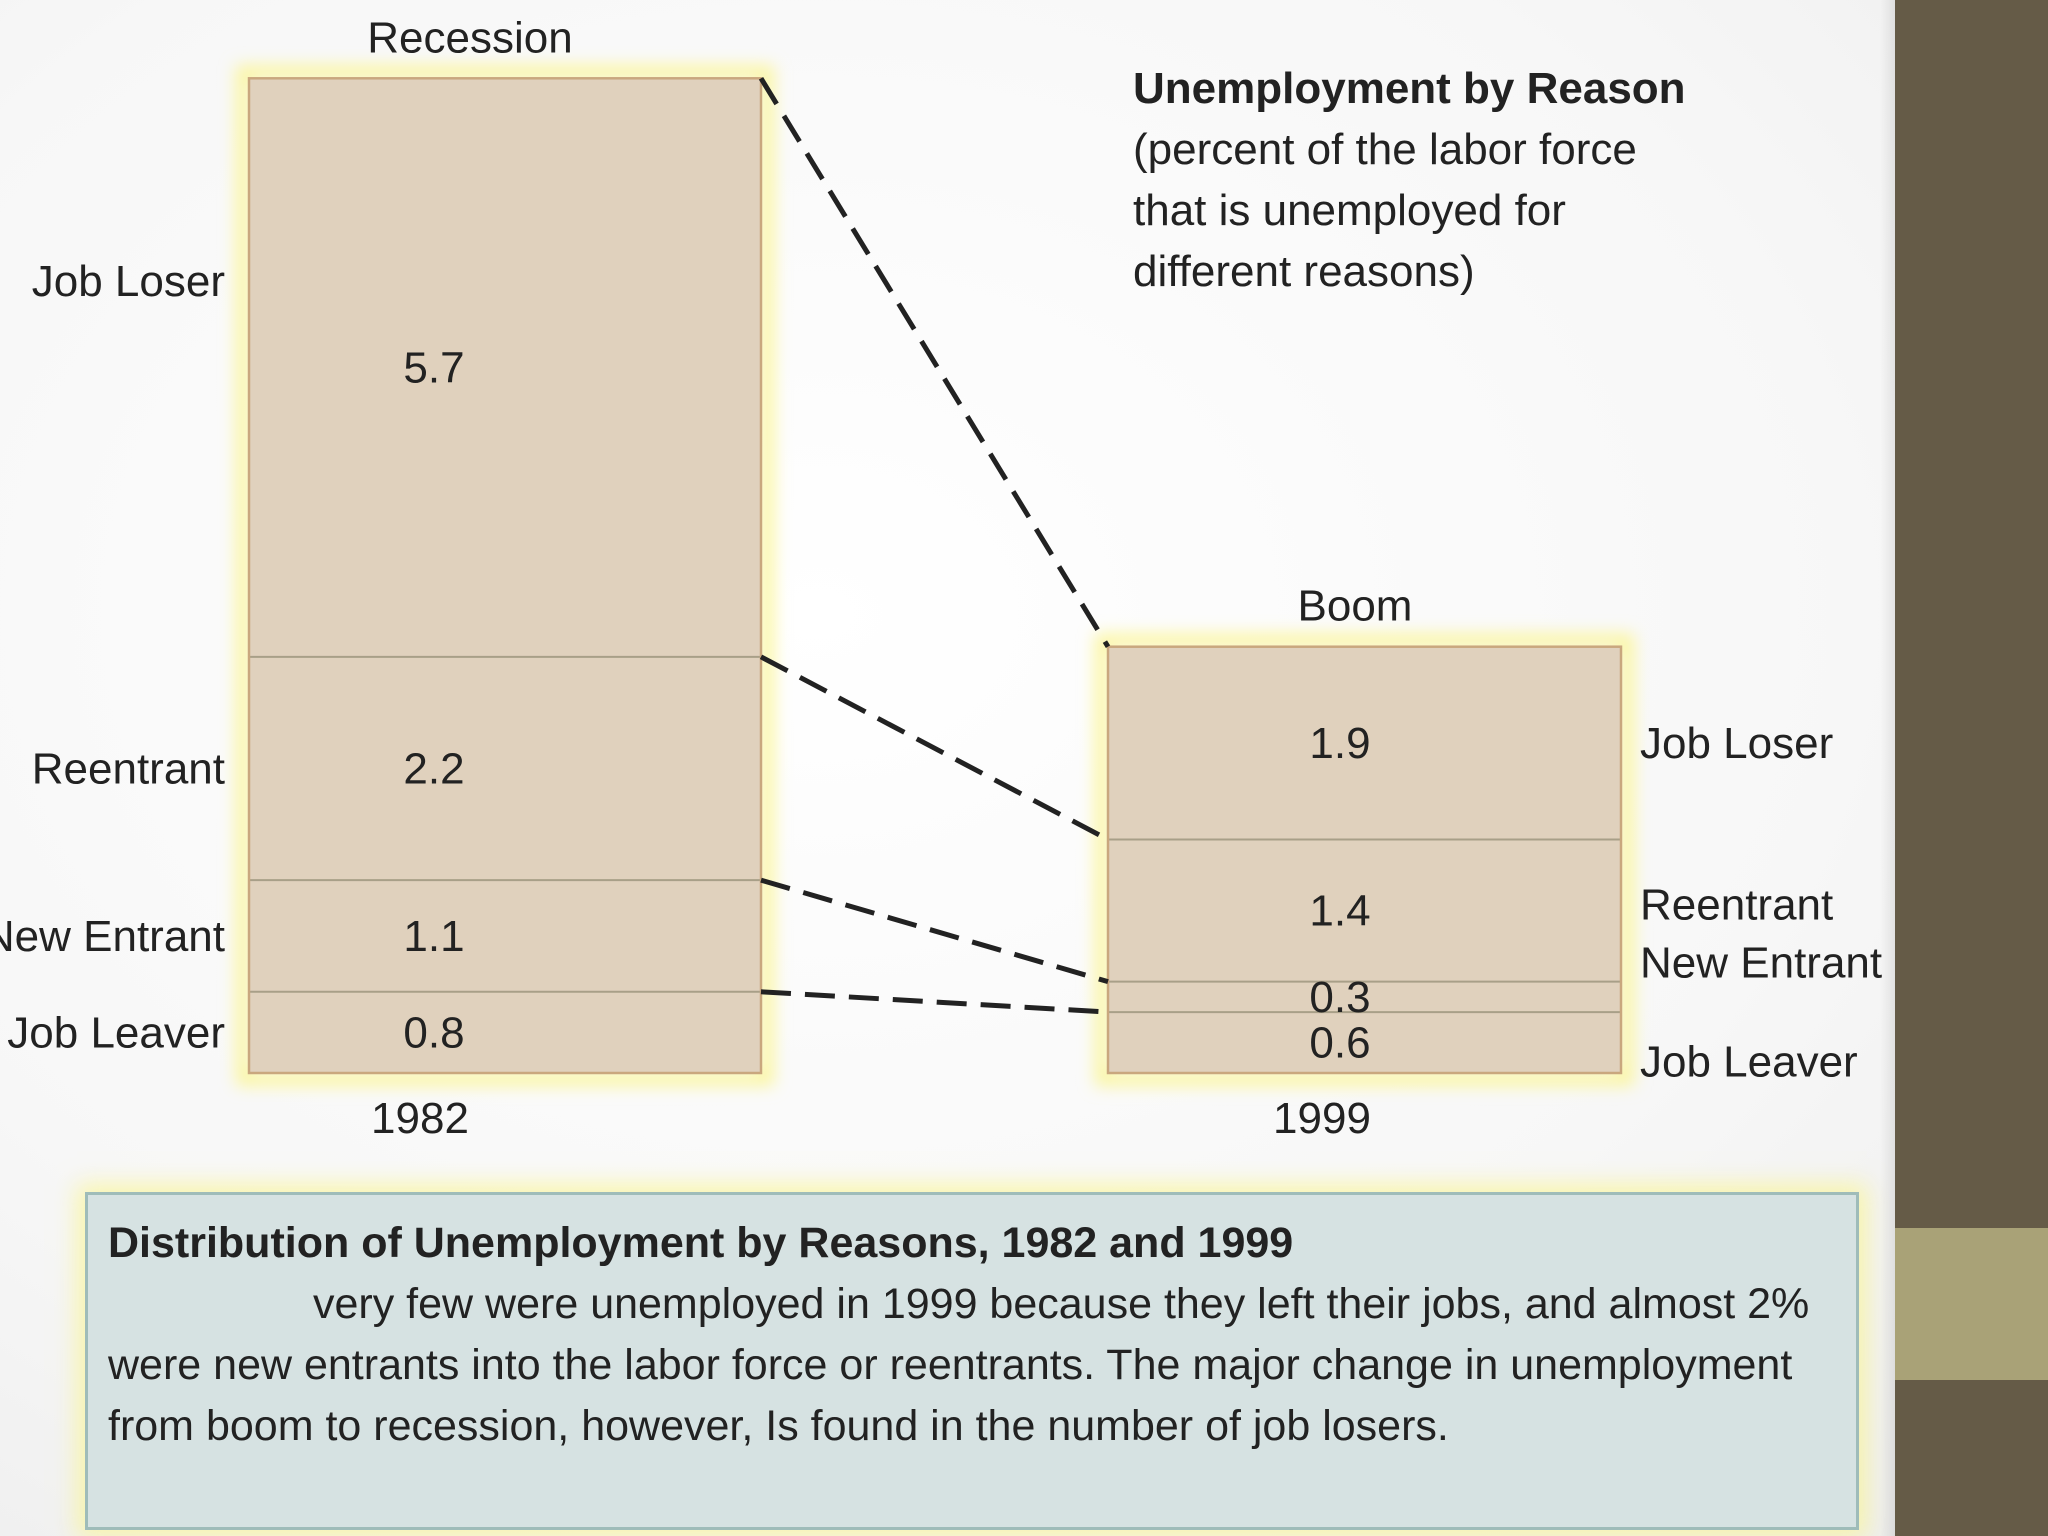  What do you see at coordinates (1971, 1304) in the screenshot?
I see `decorative-sidebar-accent` at bounding box center [1971, 1304].